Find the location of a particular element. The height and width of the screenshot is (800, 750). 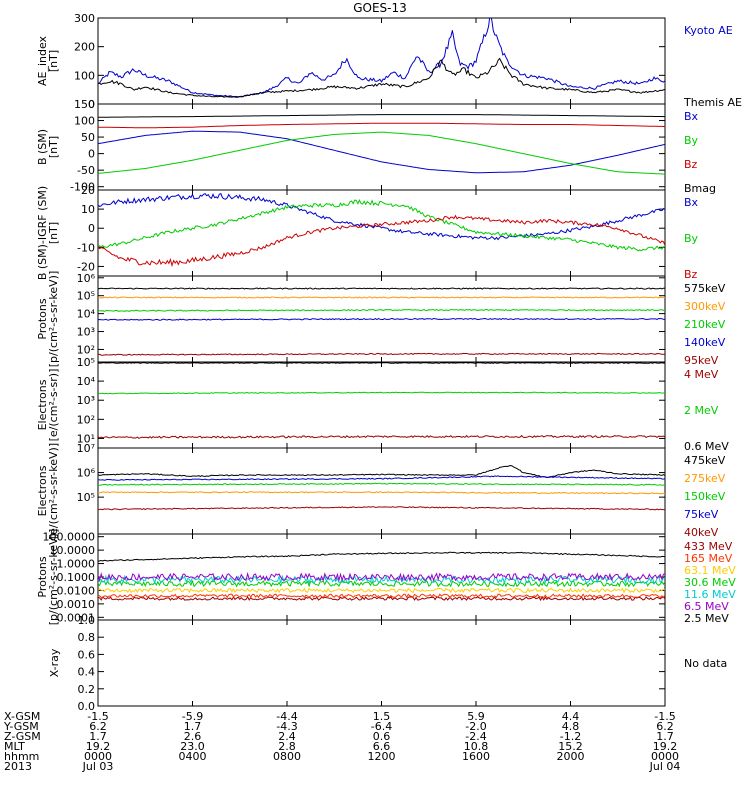

series-line-95kev is located at coordinates (381, 354).